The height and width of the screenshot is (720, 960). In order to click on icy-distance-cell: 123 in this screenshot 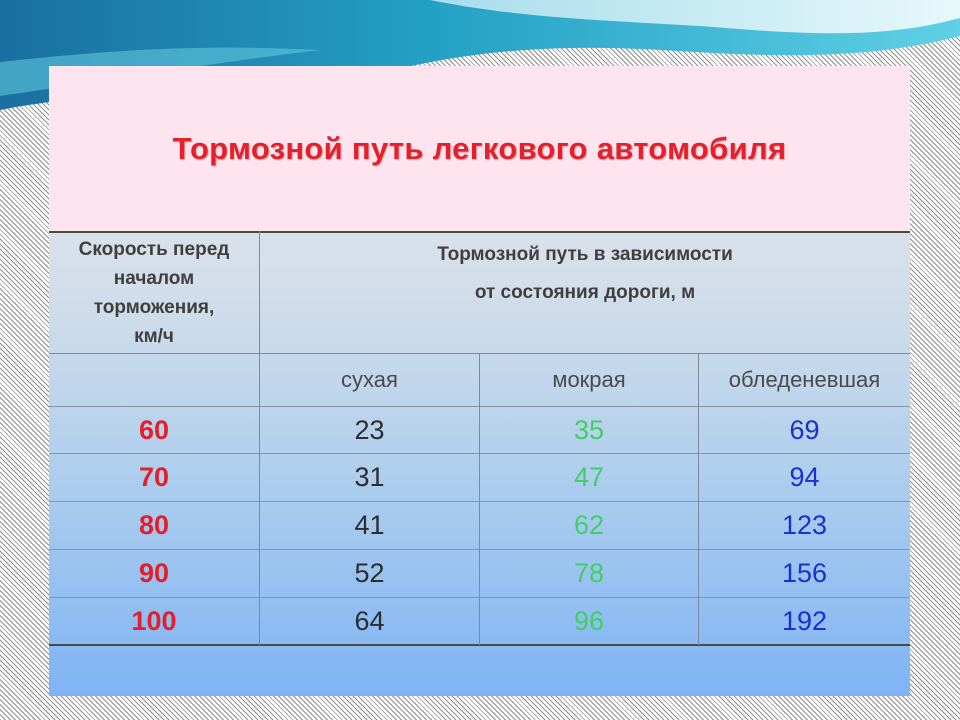, I will do `click(804, 525)`.